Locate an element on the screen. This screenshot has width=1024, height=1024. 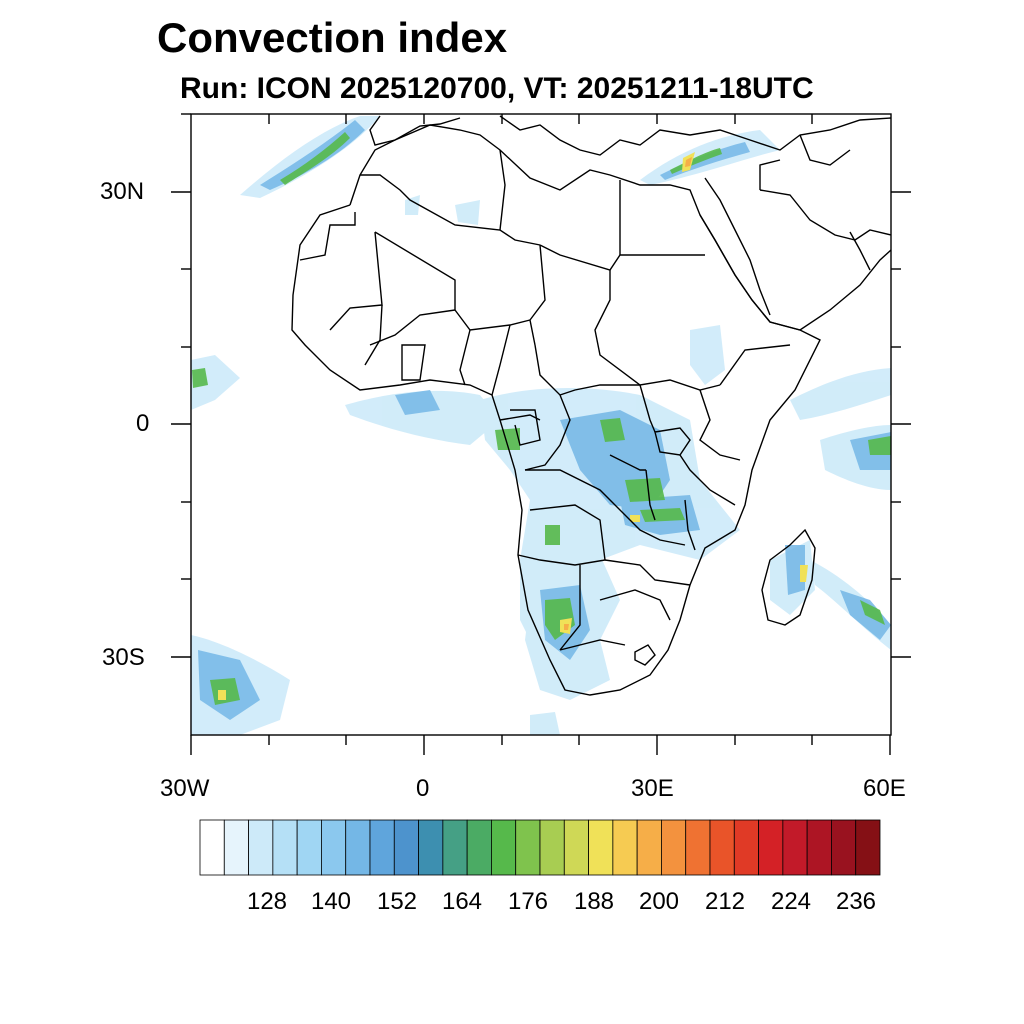
lon-label-30e: 30E is located at coordinates (652, 788).